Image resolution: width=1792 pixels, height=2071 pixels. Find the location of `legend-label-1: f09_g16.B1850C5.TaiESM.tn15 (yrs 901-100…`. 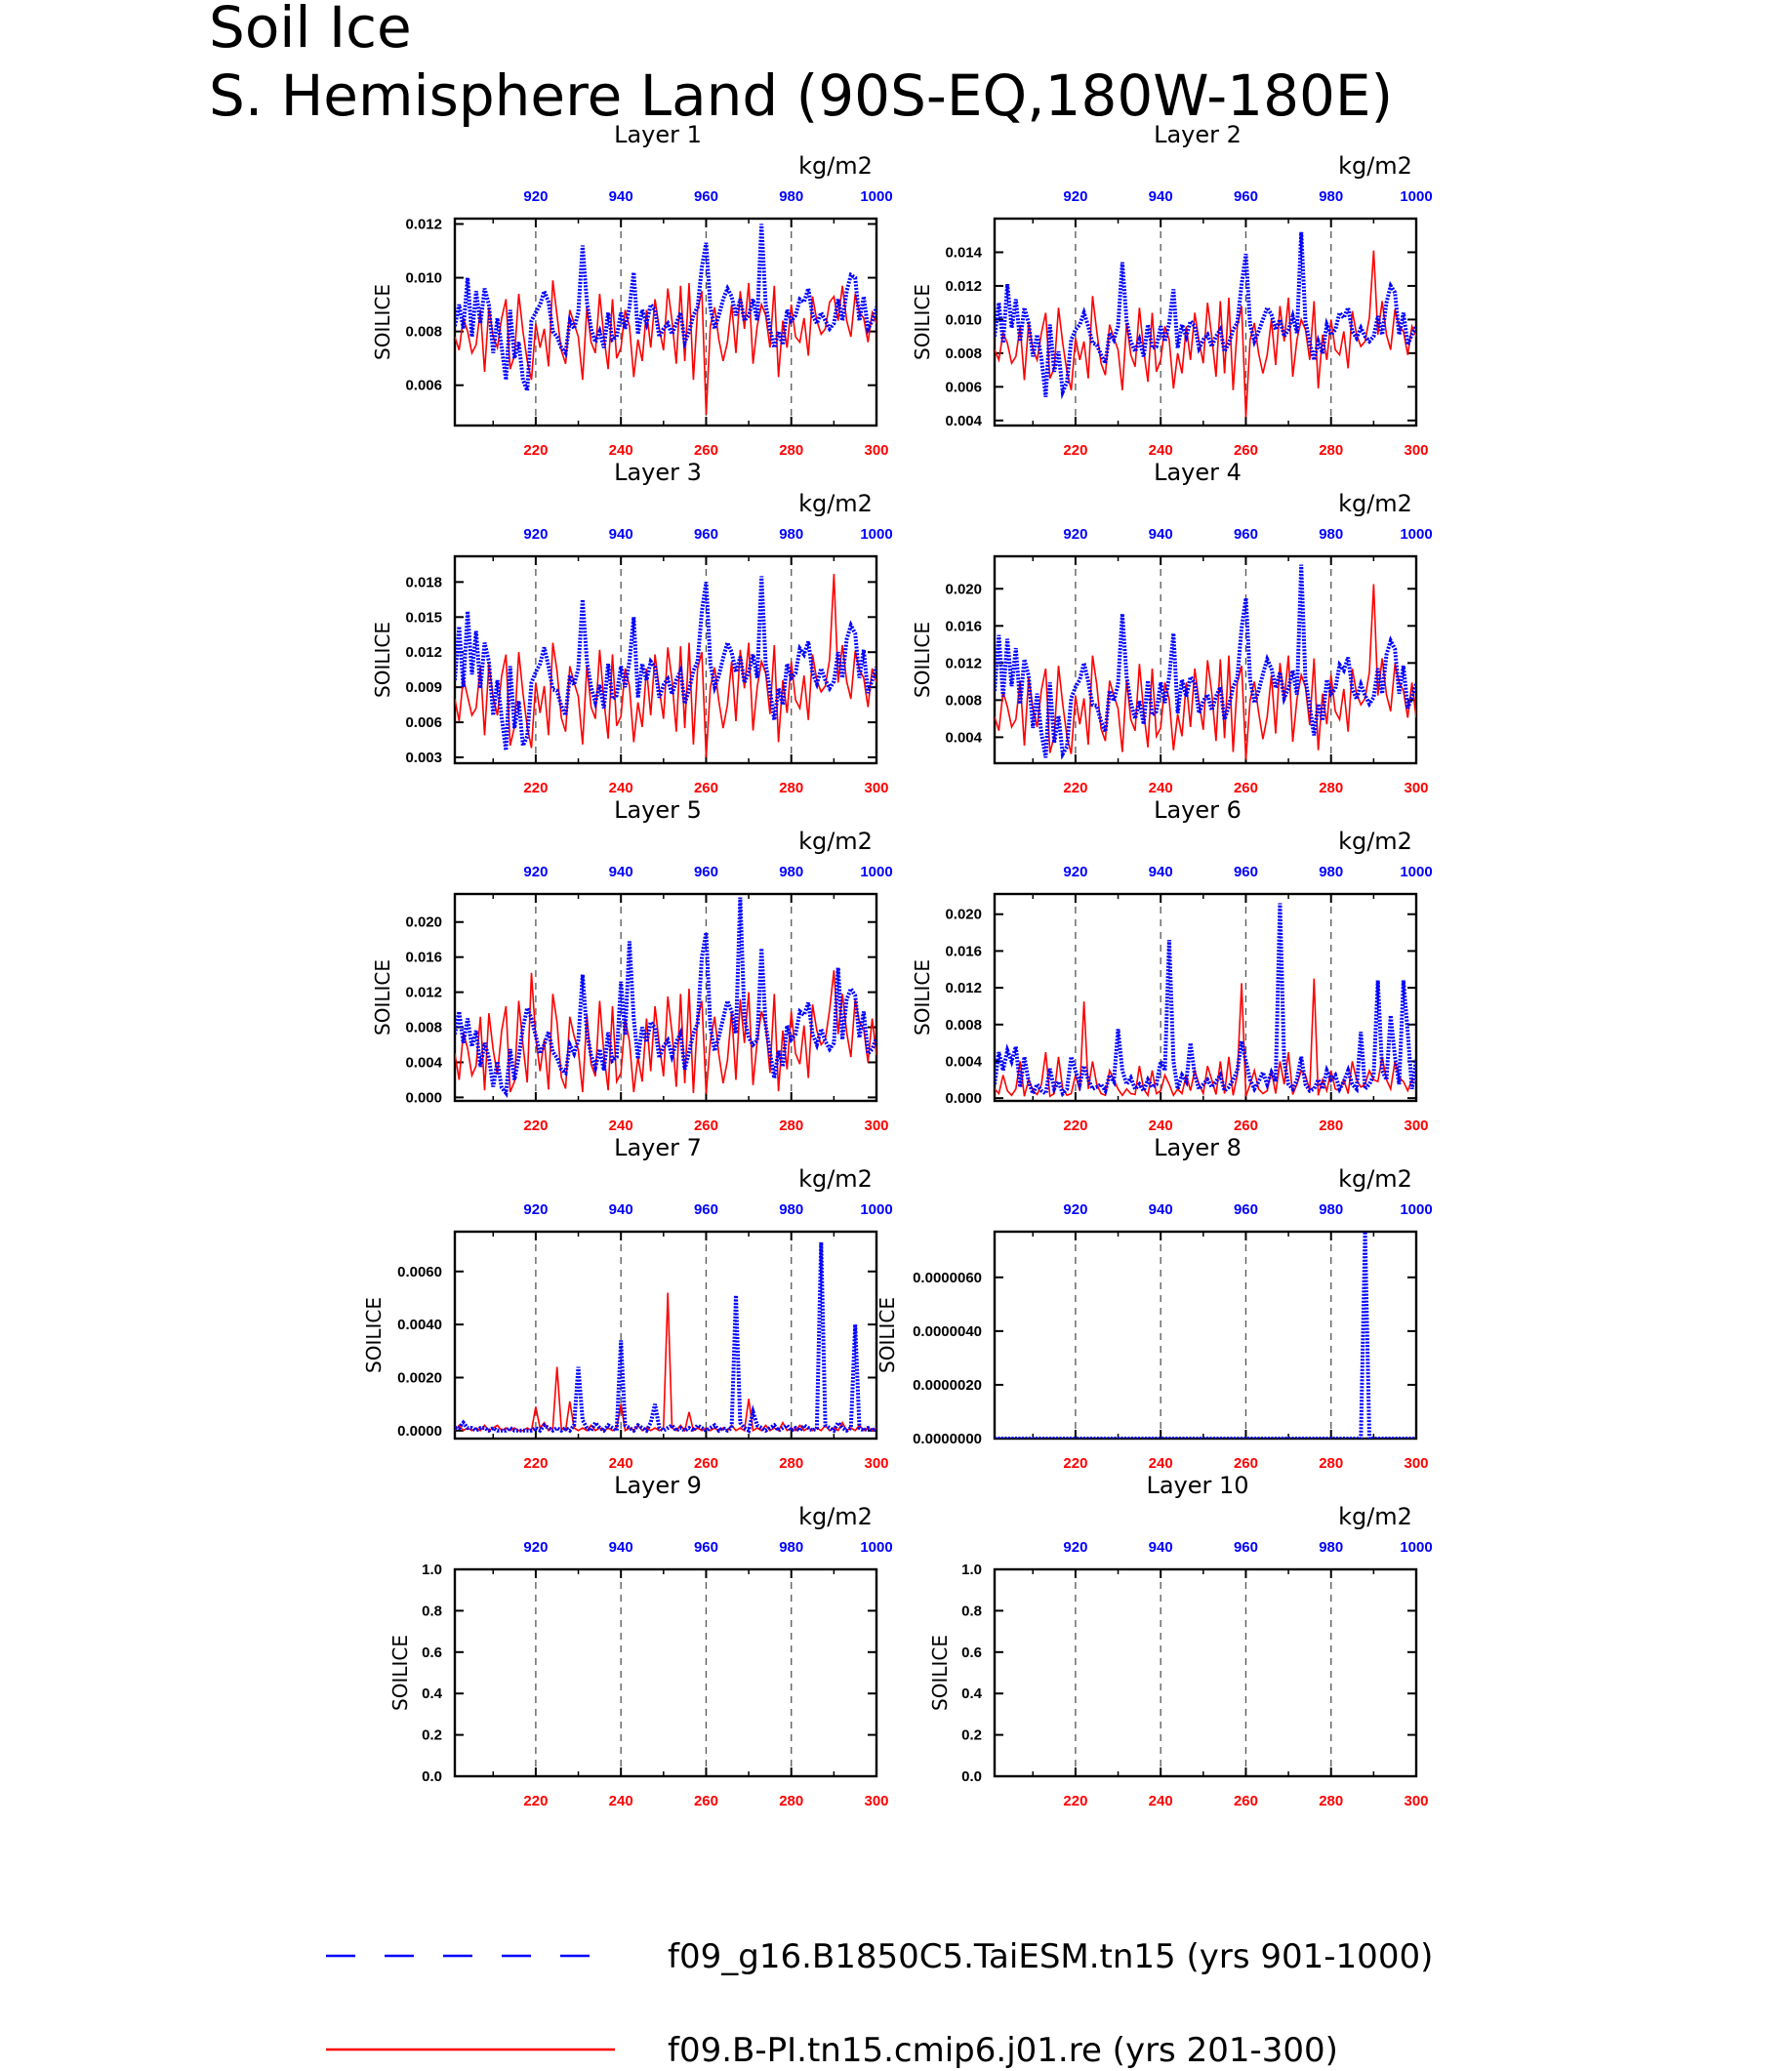

legend-label-1: f09_g16.B1850C5.TaiESM.tn15 (yrs 901-100… is located at coordinates (1050, 1957).